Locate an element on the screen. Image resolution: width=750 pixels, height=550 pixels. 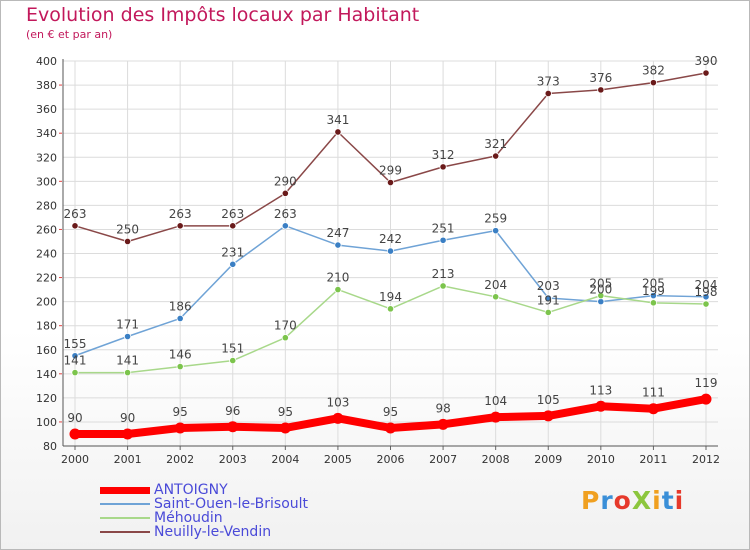
y-tick-label: 140 is located at coordinates (46, 374).